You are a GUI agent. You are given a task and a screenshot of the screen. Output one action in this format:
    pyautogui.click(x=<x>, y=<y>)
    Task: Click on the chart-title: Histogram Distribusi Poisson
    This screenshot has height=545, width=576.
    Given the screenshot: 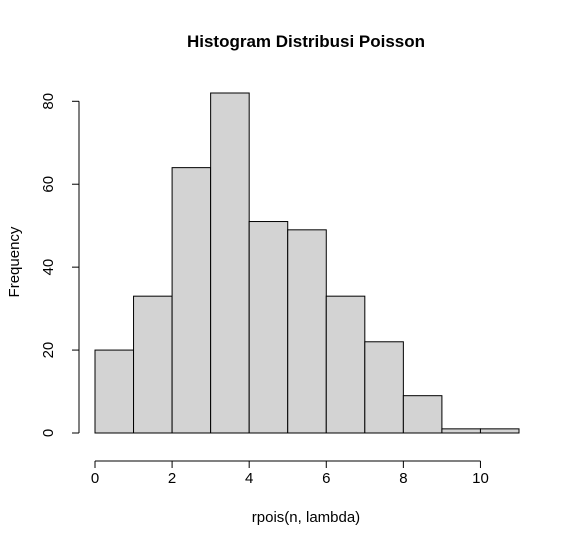 What is the action you would take?
    pyautogui.click(x=306, y=41)
    